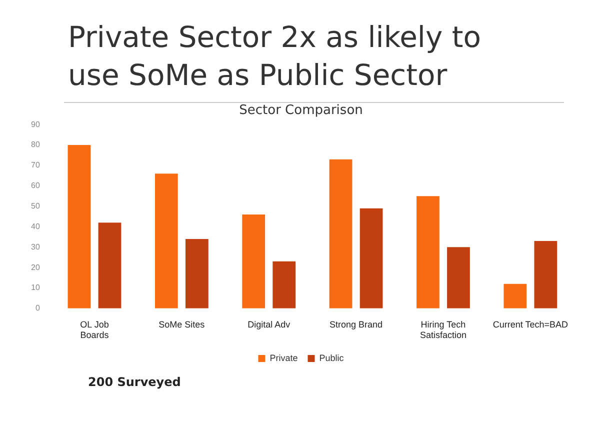 This screenshot has width=592, height=444. Describe the element at coordinates (35, 226) in the screenshot. I see `y-tick-label: 40` at that location.